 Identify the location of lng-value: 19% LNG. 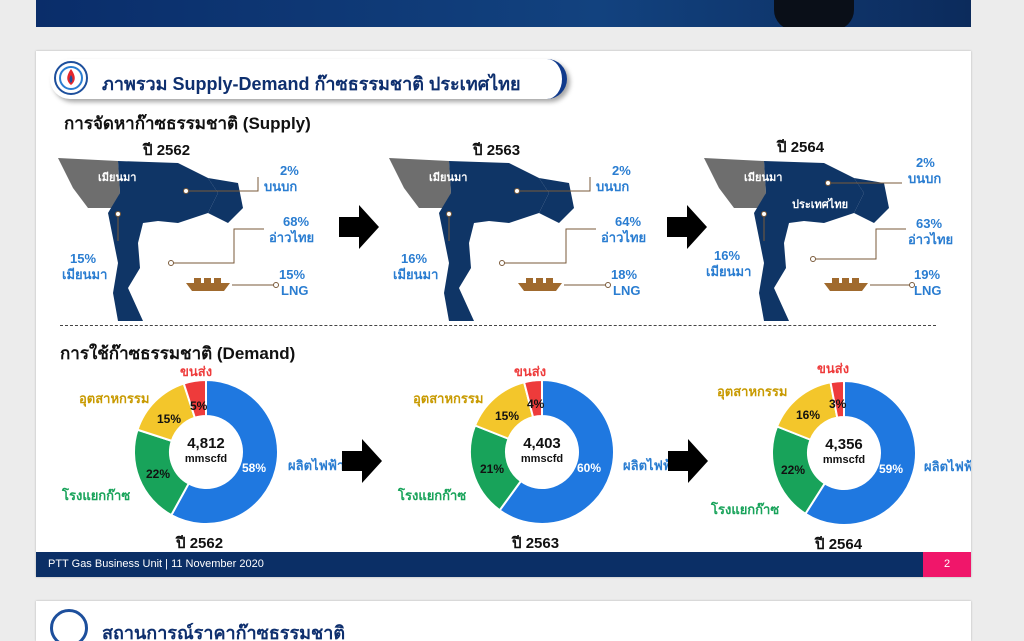
(928, 282).